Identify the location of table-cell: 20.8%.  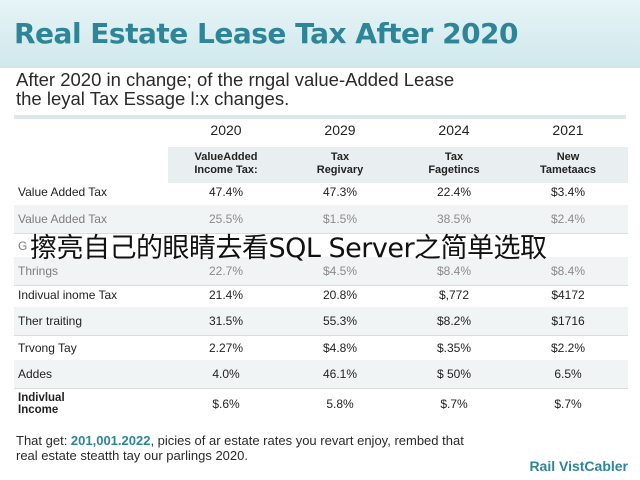
(340, 295).